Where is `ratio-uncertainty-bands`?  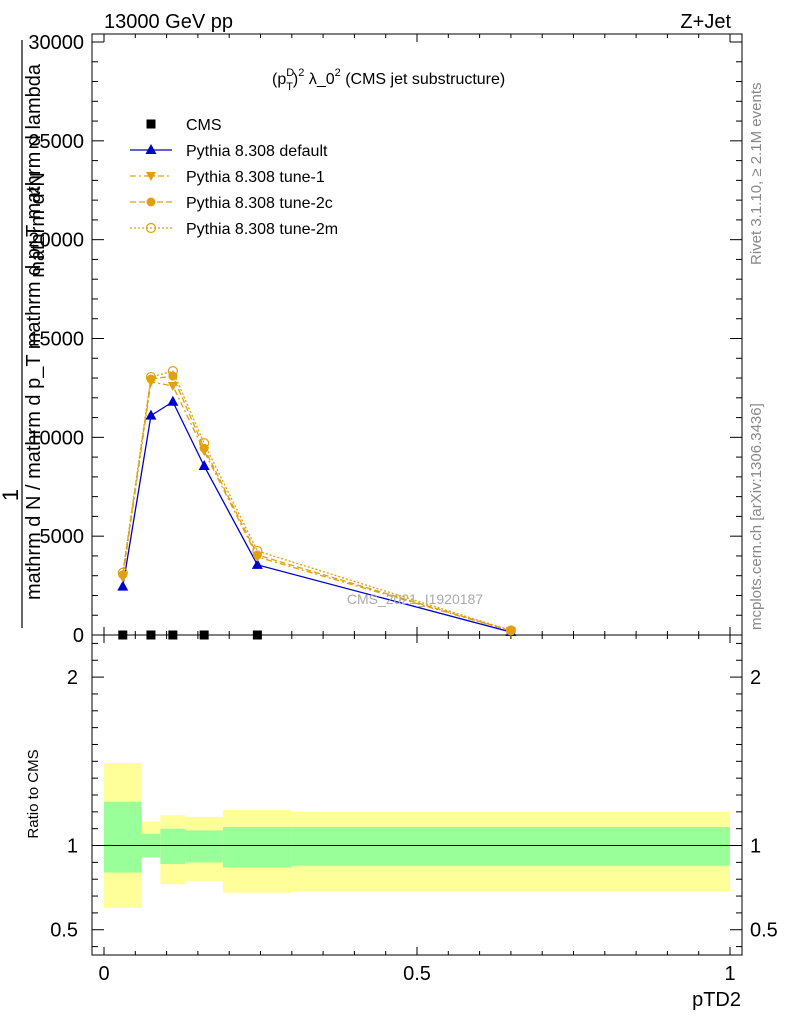 ratio-uncertainty-bands is located at coordinates (417, 835).